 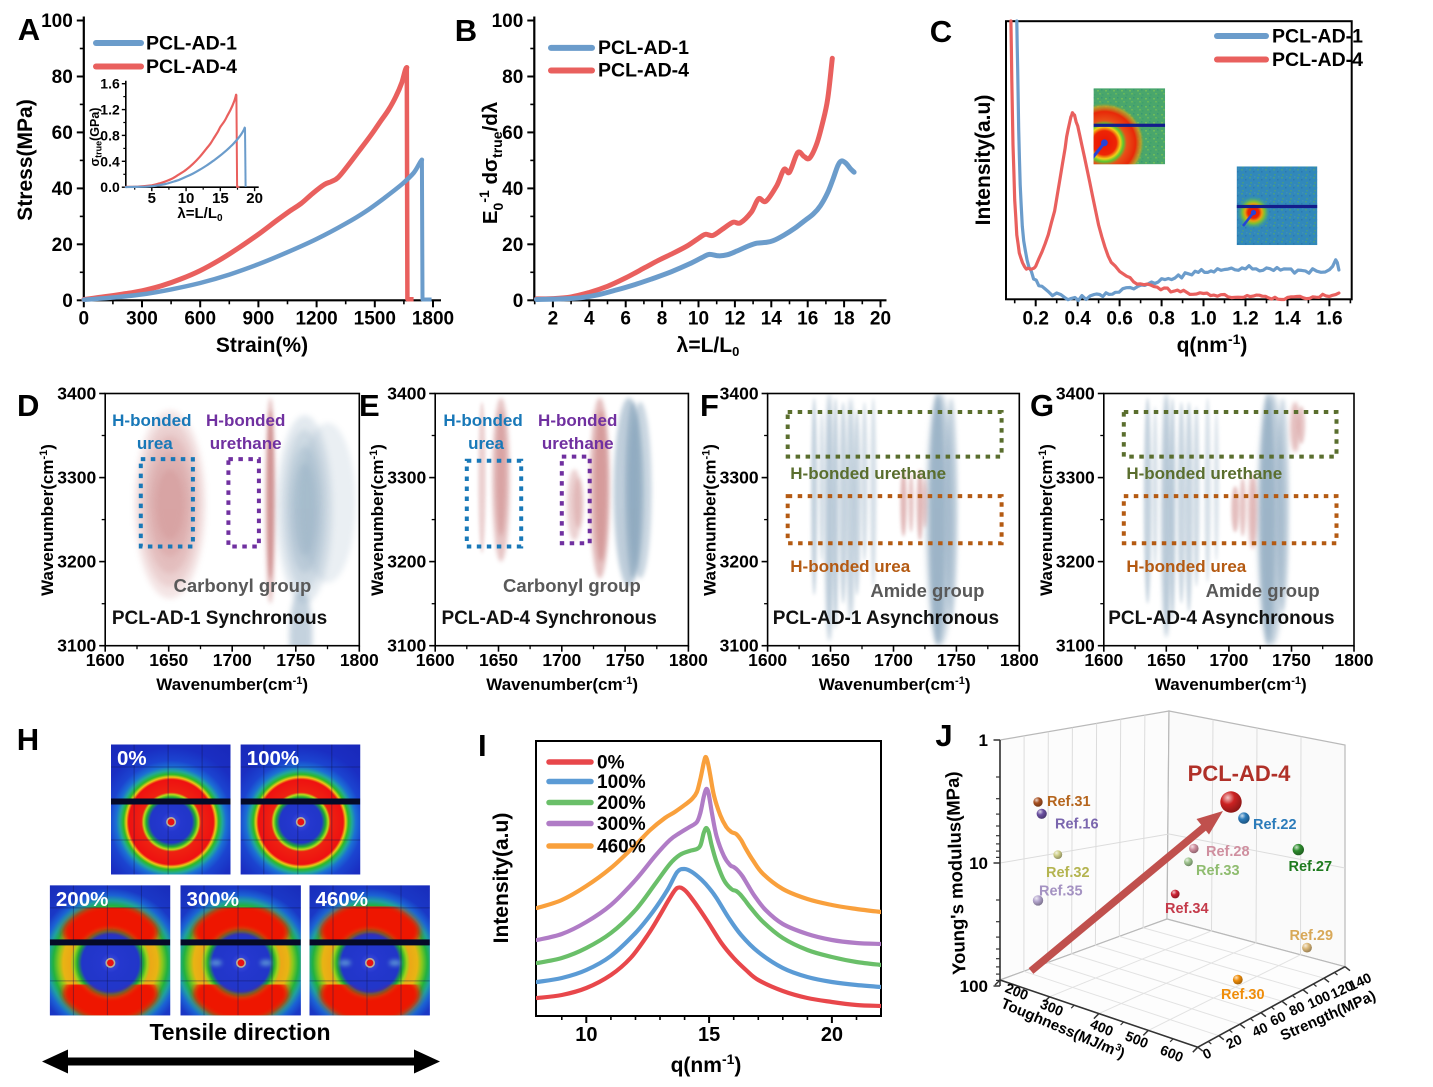 What do you see at coordinates (844, 319) in the screenshot?
I see `svg-text: 18` at bounding box center [844, 319].